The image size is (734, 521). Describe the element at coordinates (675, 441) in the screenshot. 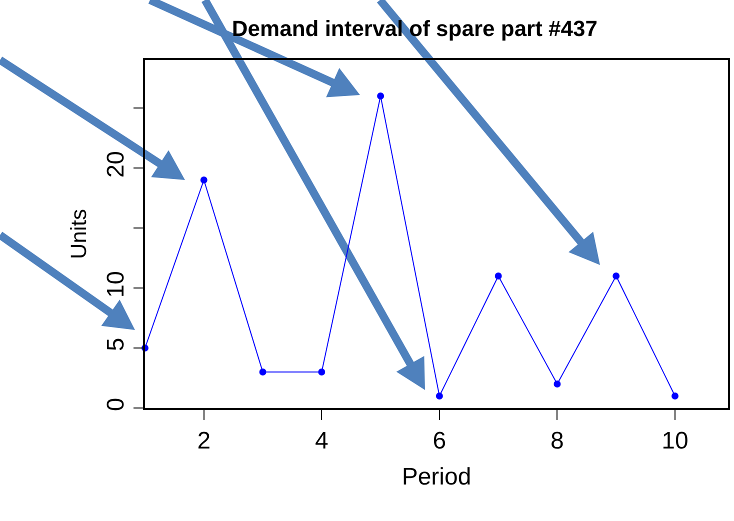

I see `x-tick-label: 10` at that location.